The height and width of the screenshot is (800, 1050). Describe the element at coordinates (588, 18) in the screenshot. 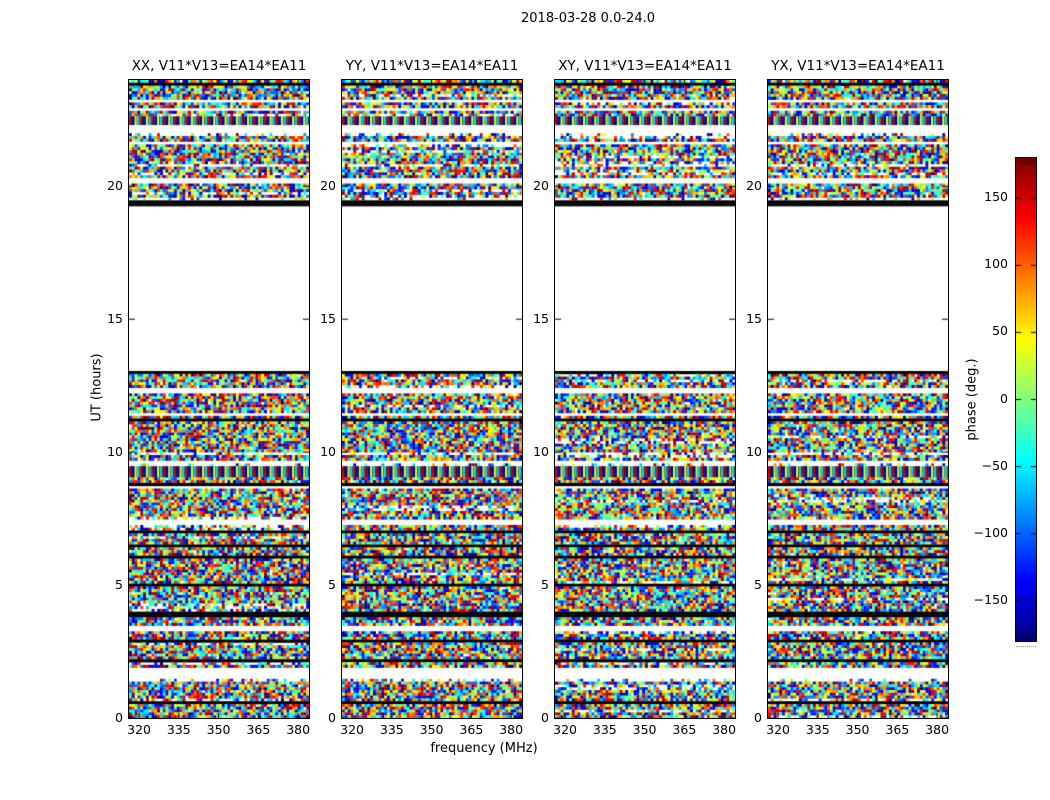

I see `figure-title: 2018-03-28 0.0-24.0` at that location.